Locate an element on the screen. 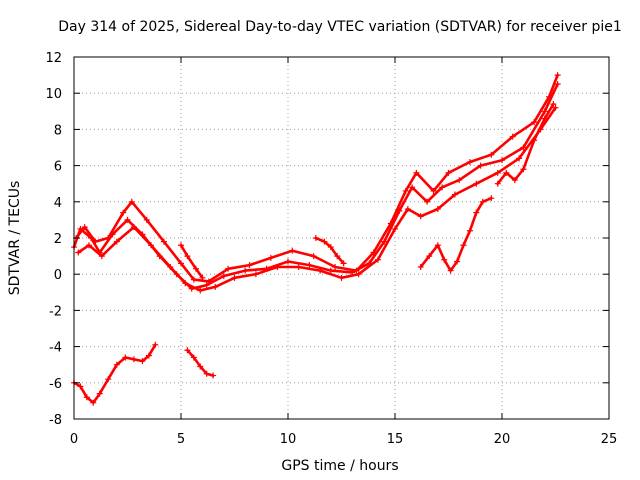  y-tick-label: -6 is located at coordinates (55, 384).